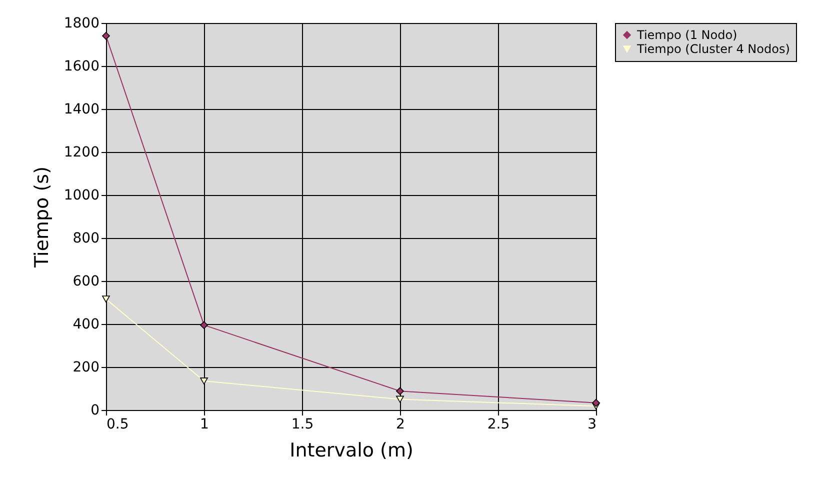 This screenshot has width=837, height=485. Describe the element at coordinates (82, 66) in the screenshot. I see `y-tick-label: 1600` at that location.